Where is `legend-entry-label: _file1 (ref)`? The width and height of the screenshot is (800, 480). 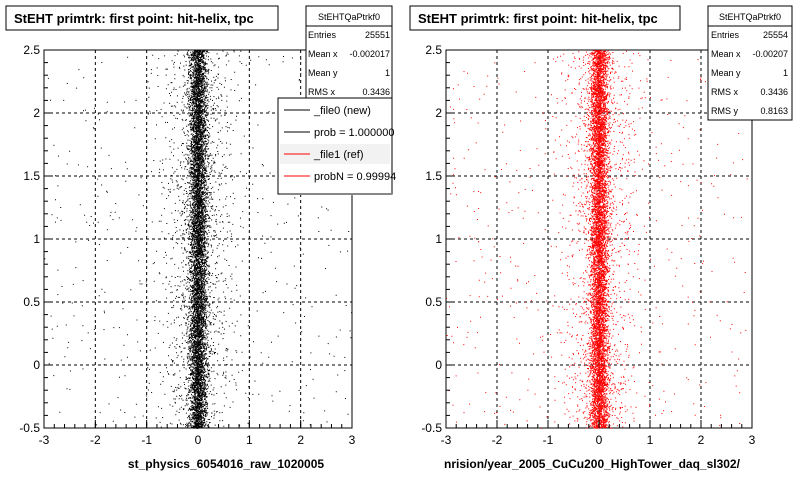 legend-entry-label: _file1 (ref) is located at coordinates (338, 155).